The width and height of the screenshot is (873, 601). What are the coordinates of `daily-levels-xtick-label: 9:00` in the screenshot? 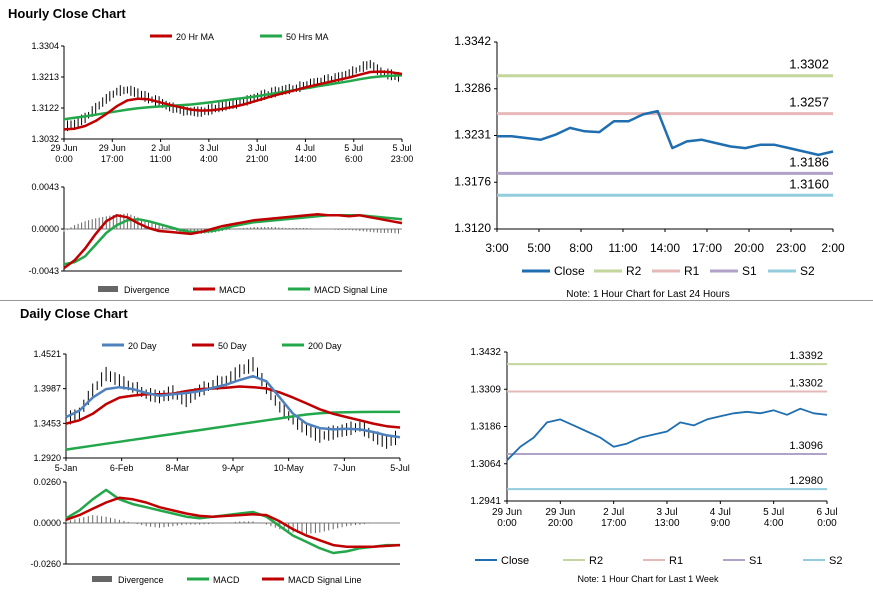 It's located at (721, 523).